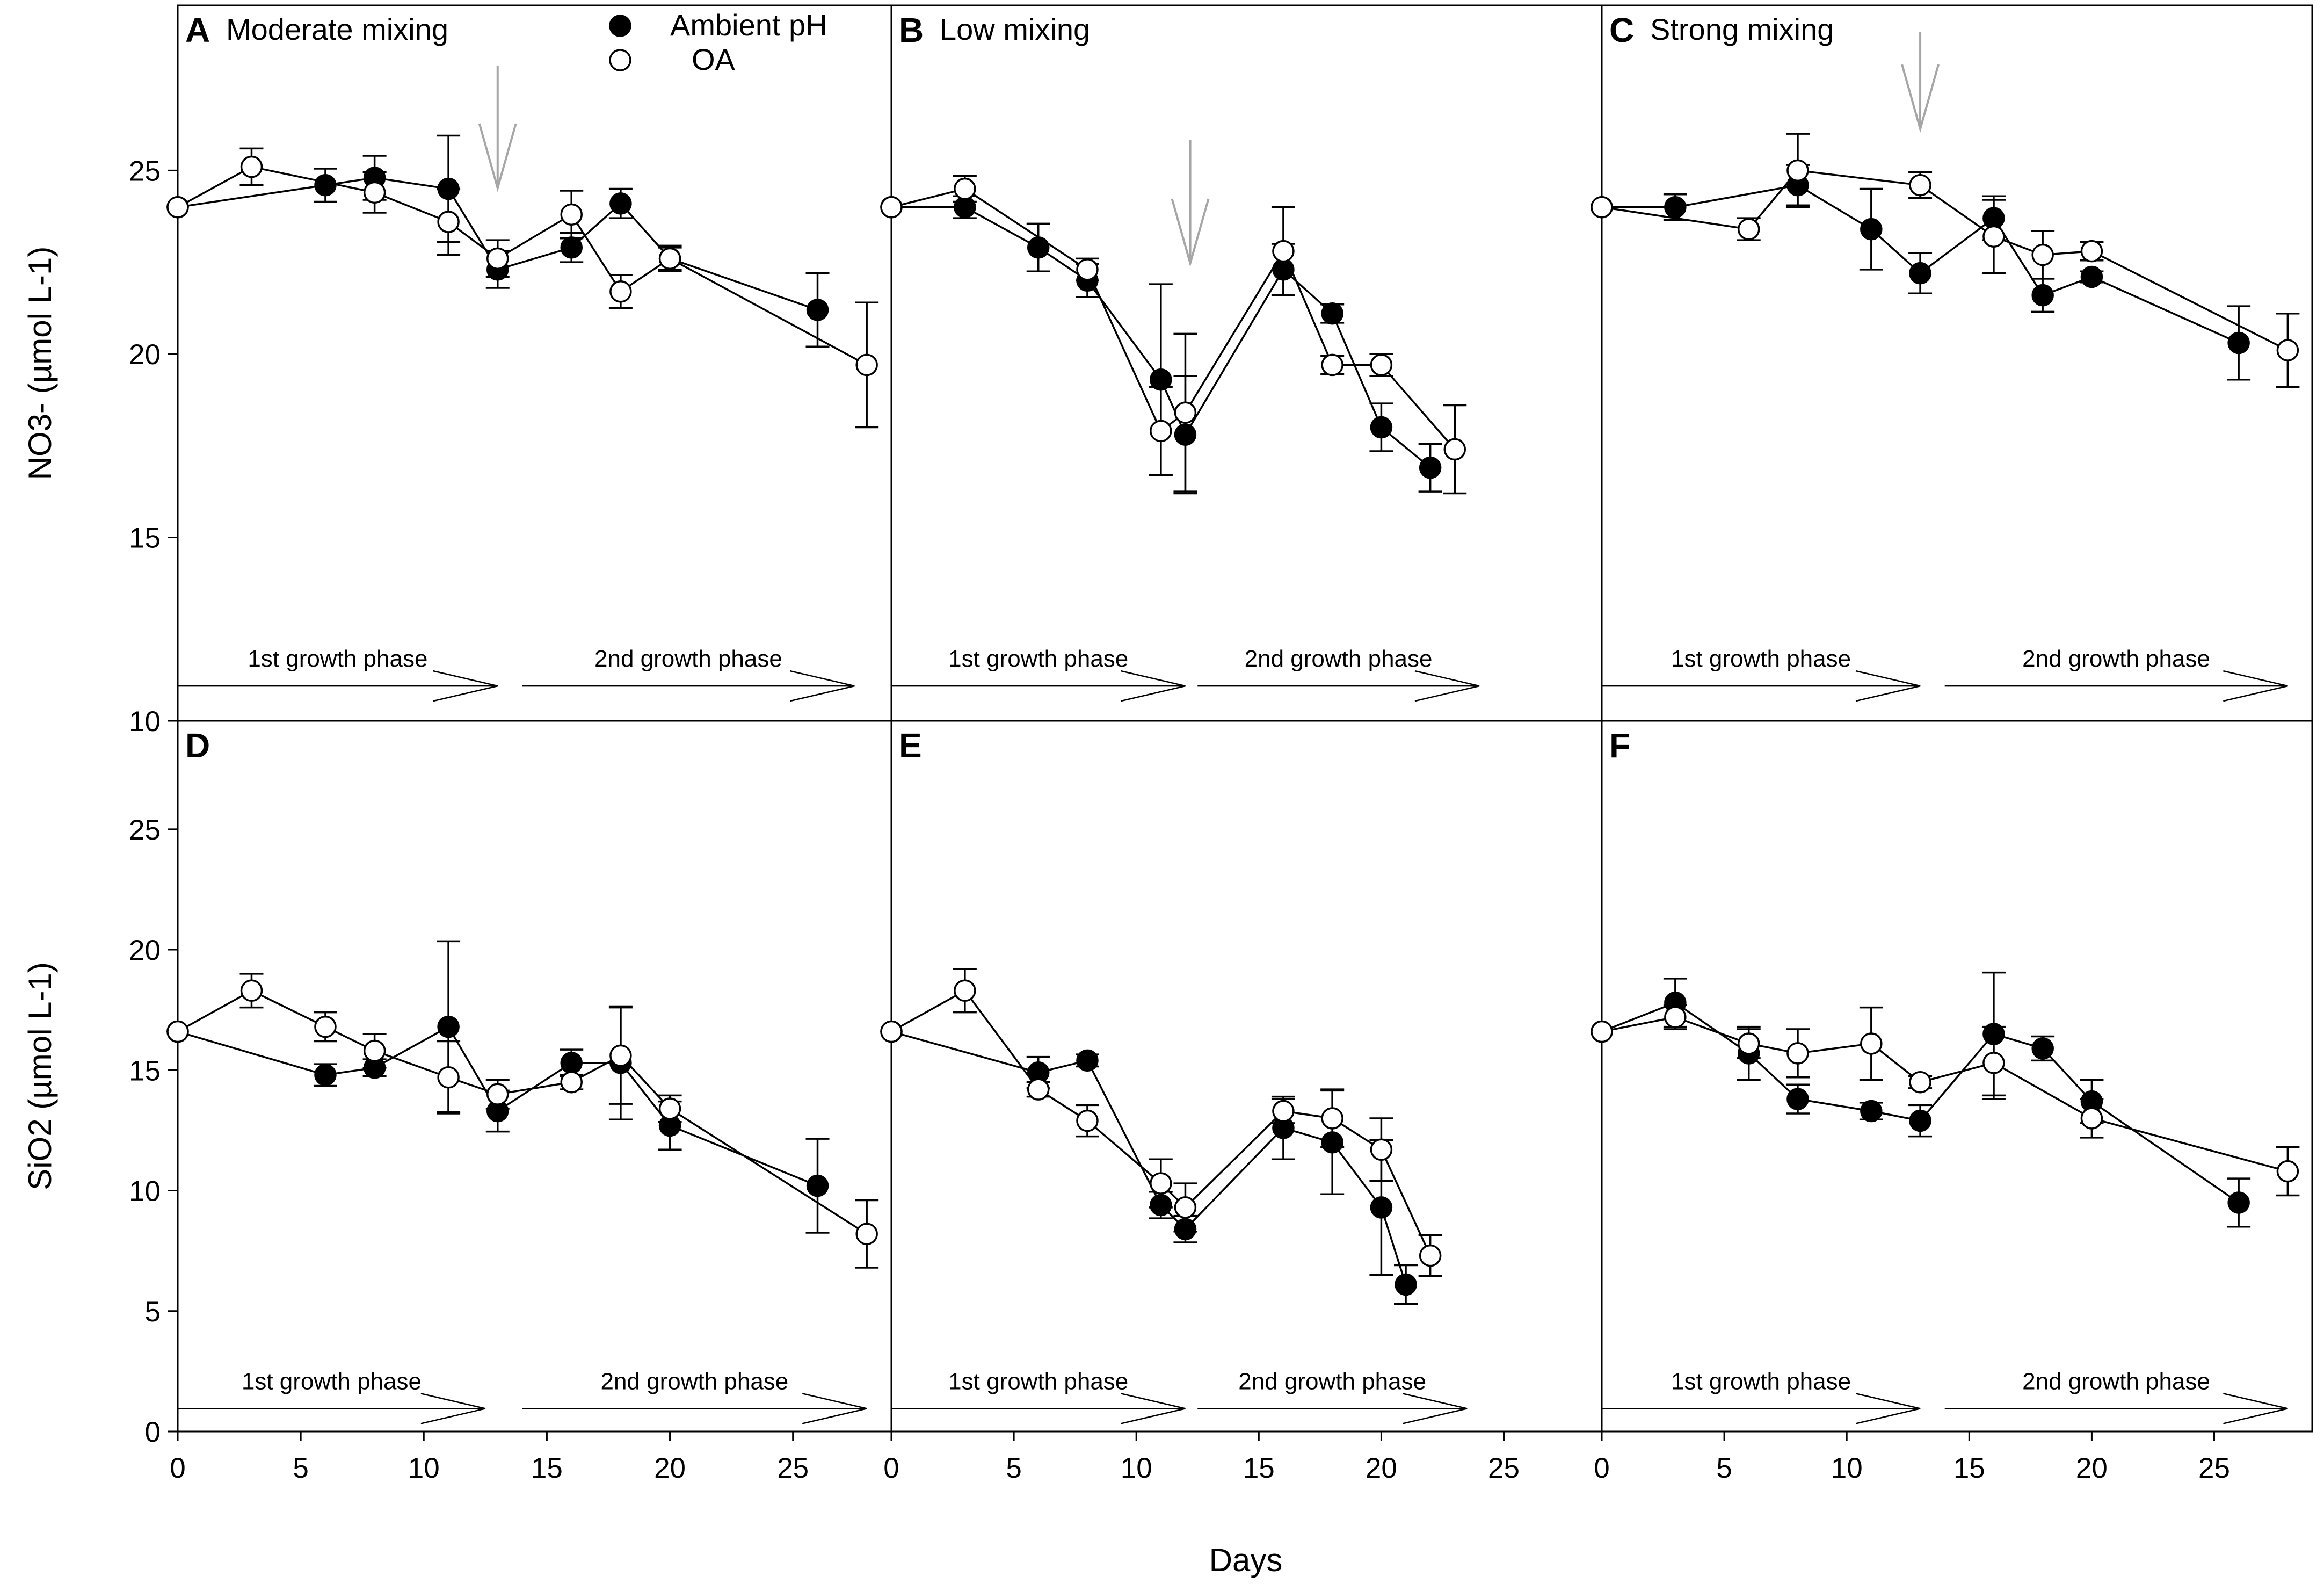  I want to click on y-axis-title: NO3- (µmol L-1), so click(40, 363).